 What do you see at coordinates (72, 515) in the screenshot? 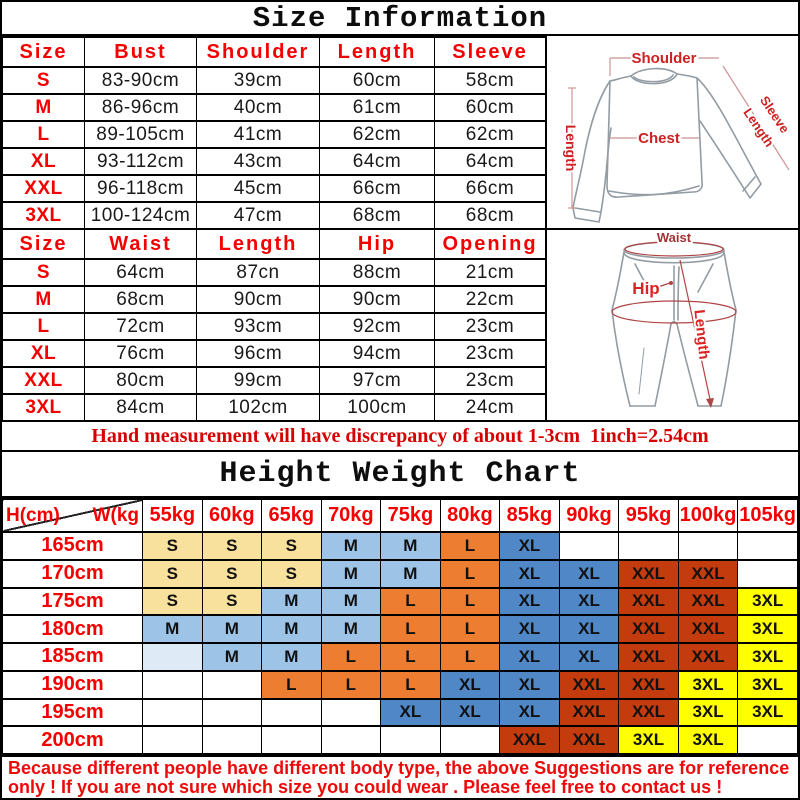
I see `axis-corner-cell: H(cm) W(kg` at bounding box center [72, 515].